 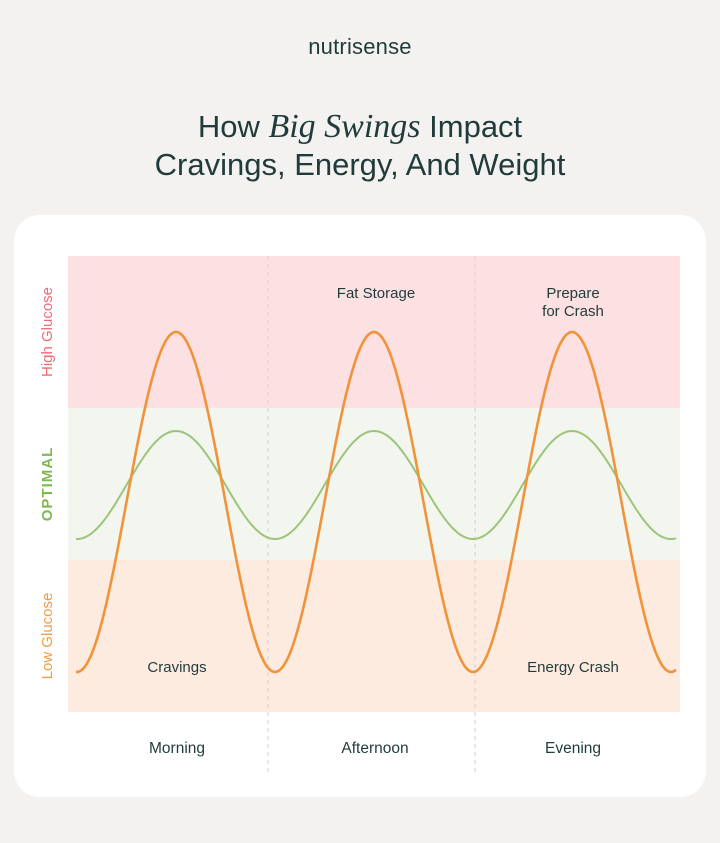 I want to click on zone-label-low: Low Glucose, so click(x=47, y=636).